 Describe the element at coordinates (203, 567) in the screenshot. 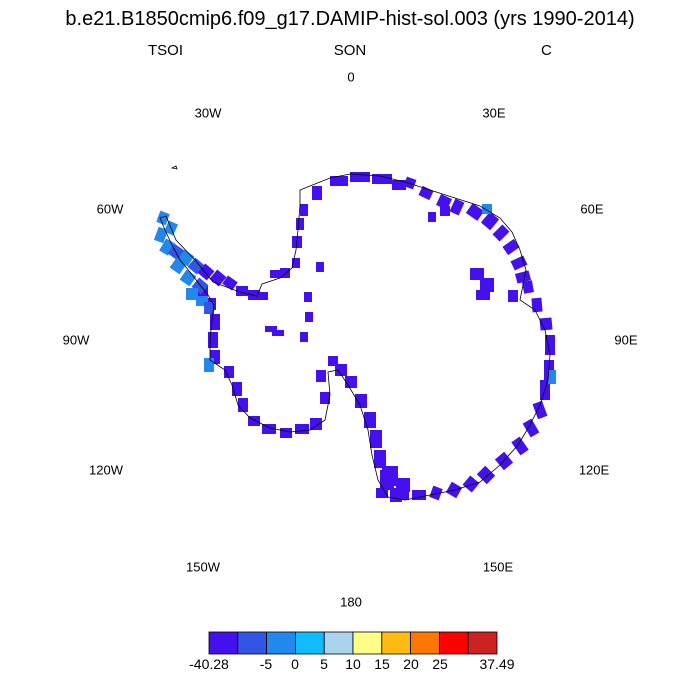

I see `lon-label-150w: 150W` at that location.